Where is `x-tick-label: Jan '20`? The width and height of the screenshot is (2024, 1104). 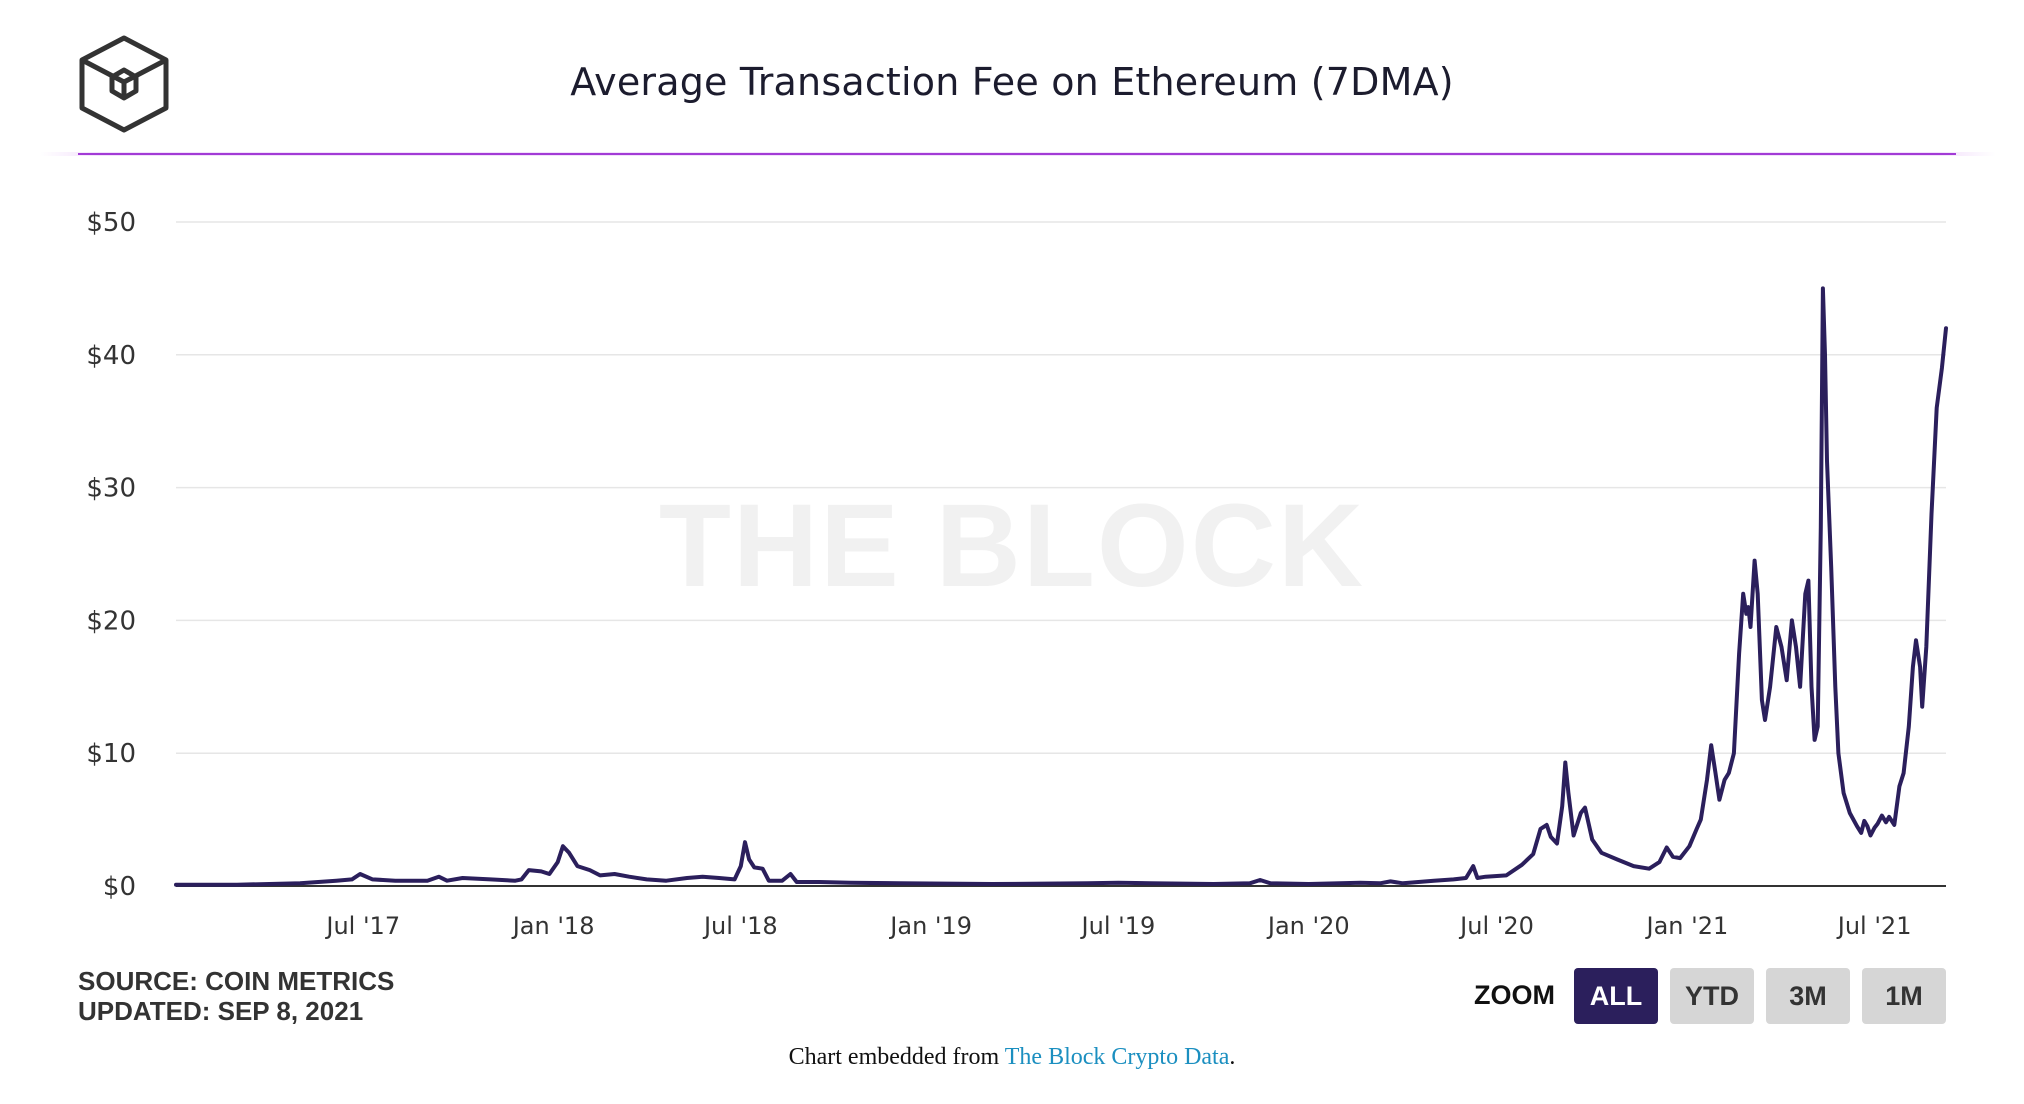
x-tick-label: Jan '20 is located at coordinates (1308, 926).